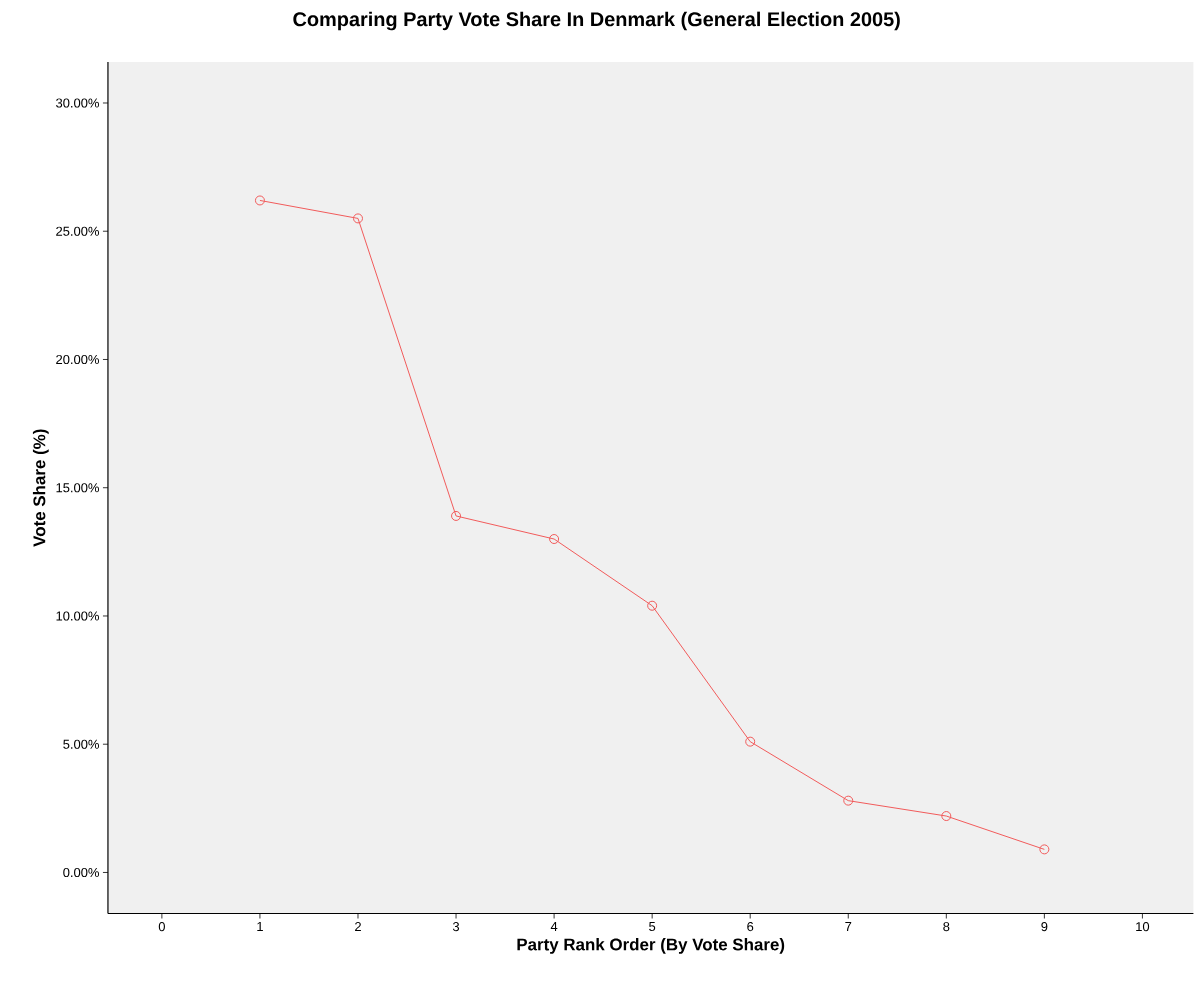 The height and width of the screenshot is (982, 1194). I want to click on y-tick-label: 20.00%, so click(77, 359).